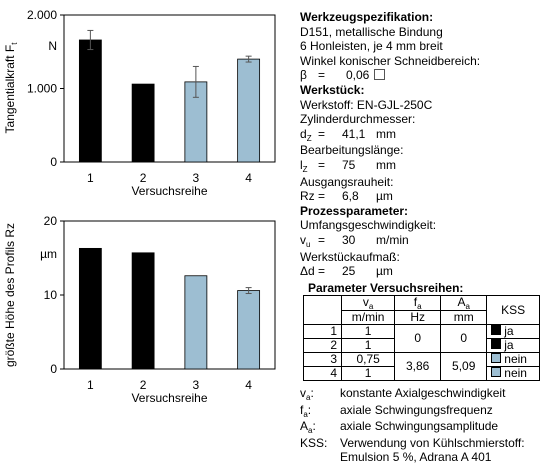 The image size is (540, 468). Describe the element at coordinates (464, 317) in the screenshot. I see `aa-unit: mm` at that location.